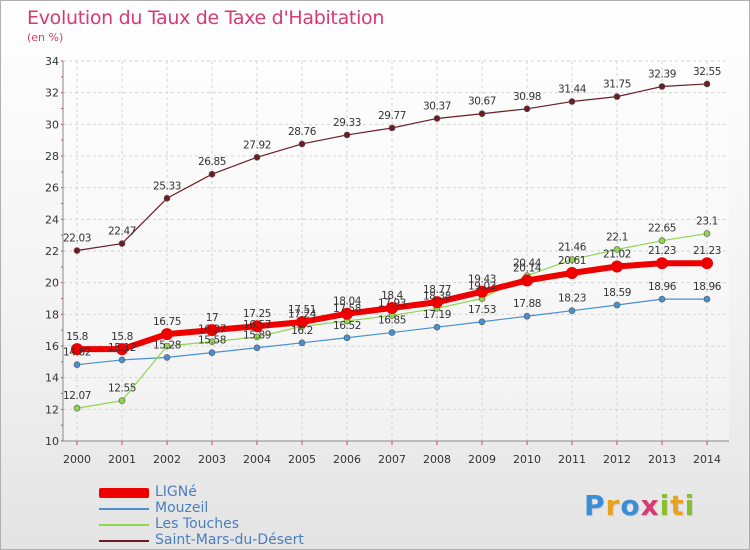 Image resolution: width=750 pixels, height=550 pixels. What do you see at coordinates (662, 459) in the screenshot?
I see `x-tick-label: 2013` at bounding box center [662, 459].